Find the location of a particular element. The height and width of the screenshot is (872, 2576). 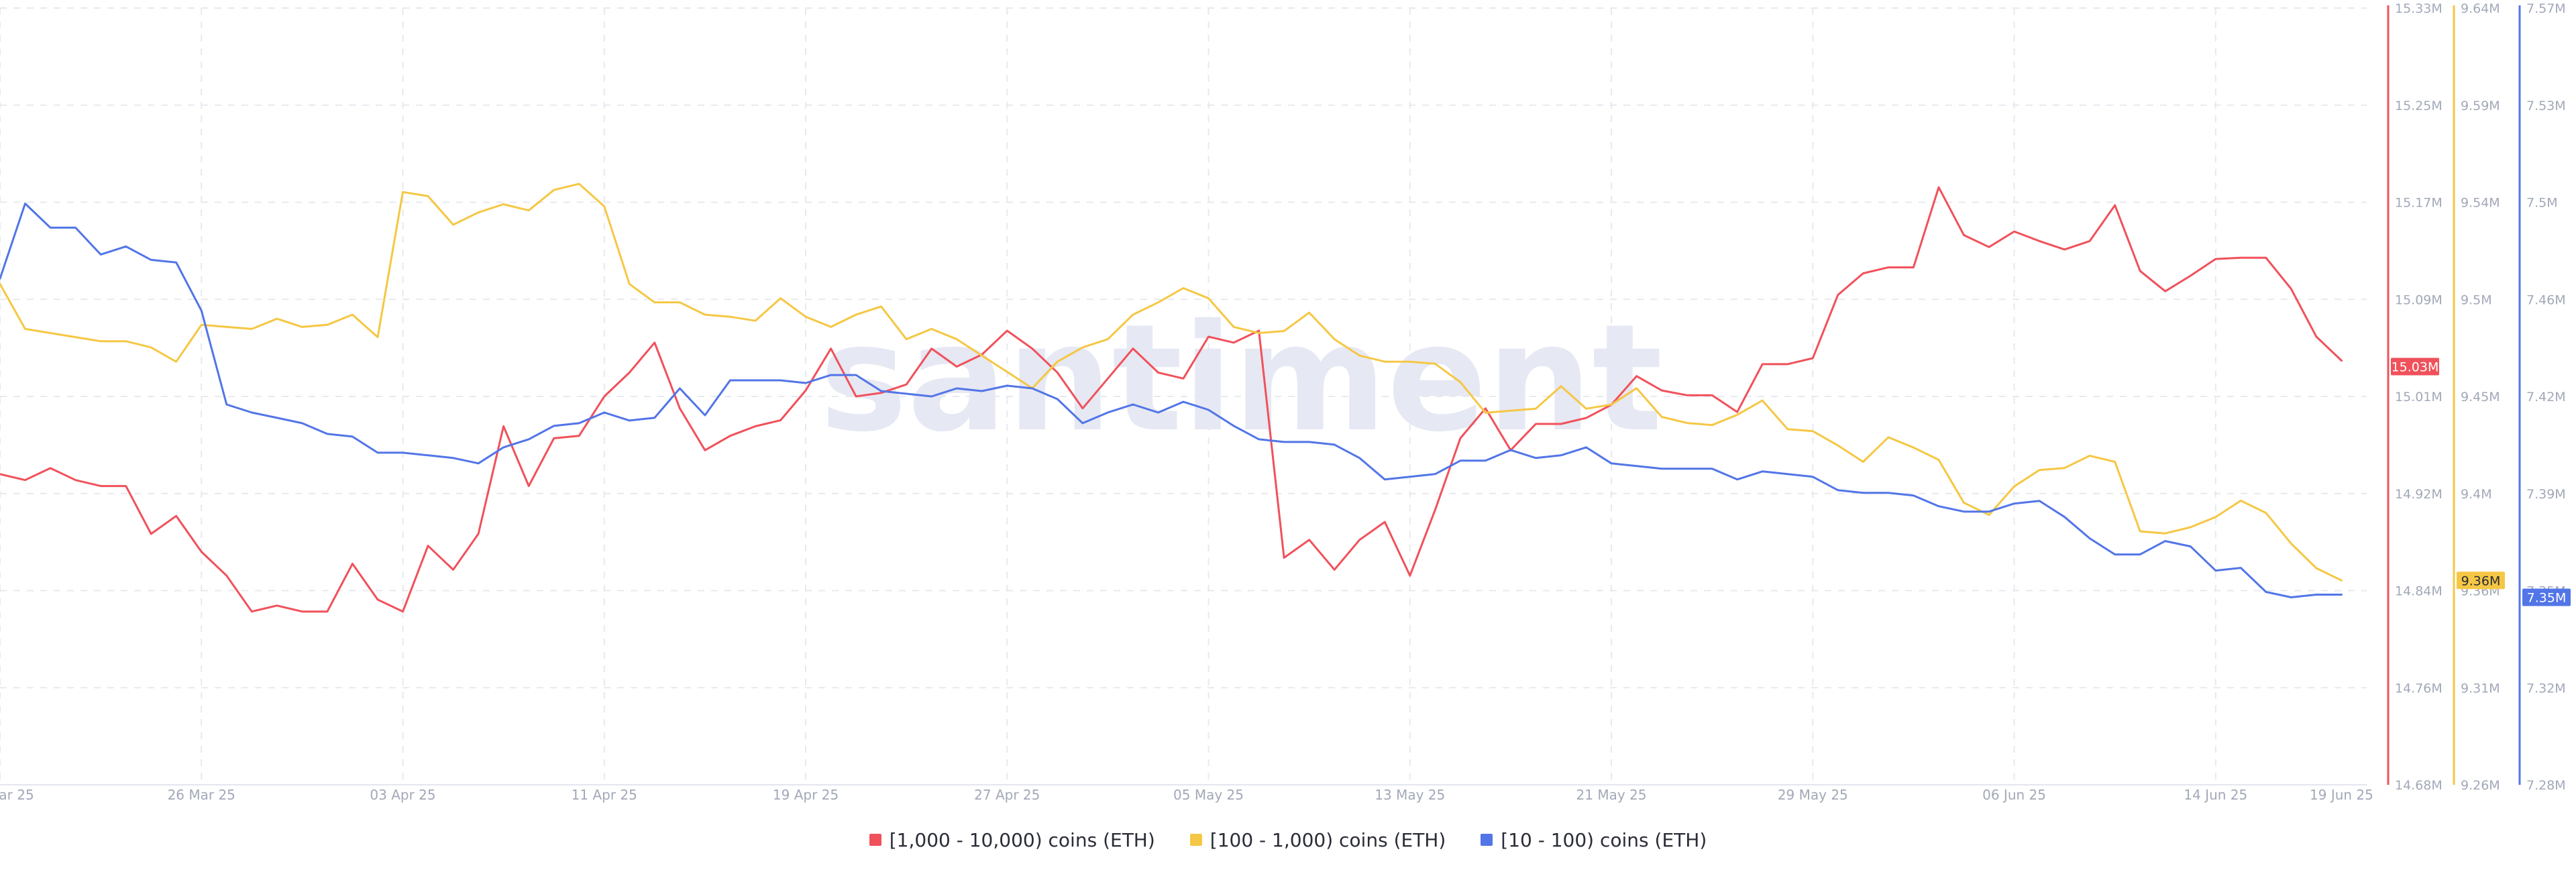

x-tick-label: 06 Jun 25 is located at coordinates (2014, 795).